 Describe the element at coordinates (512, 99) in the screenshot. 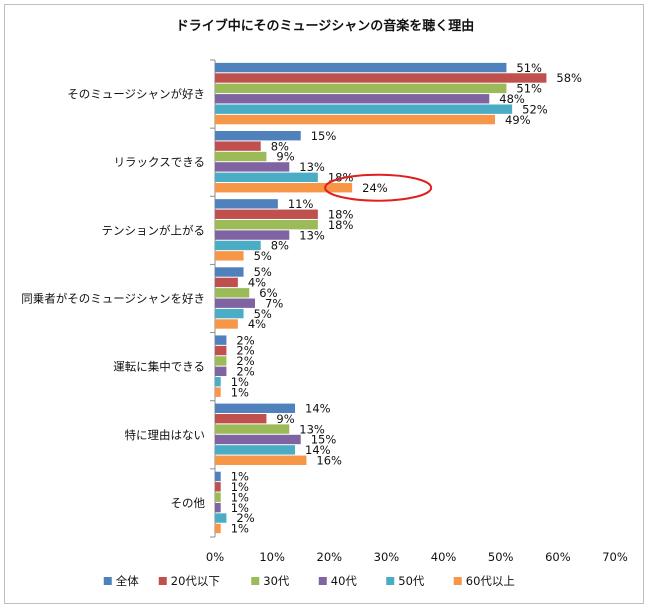

I see `data-label: 48%` at that location.